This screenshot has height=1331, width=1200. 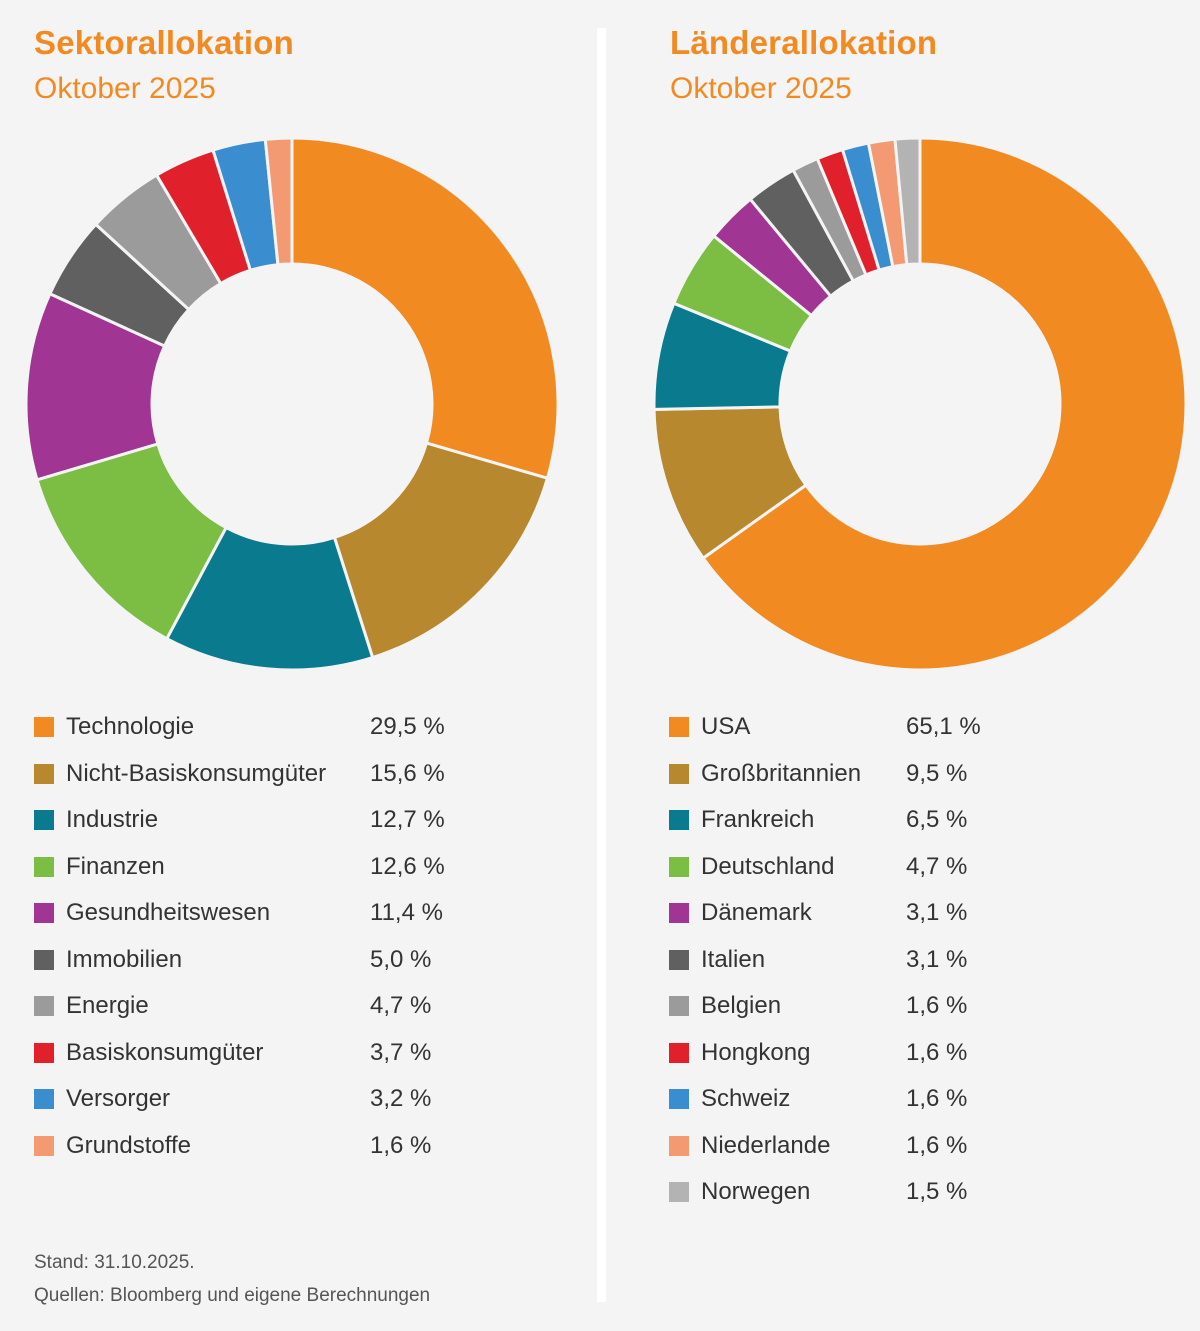 I want to click on country-legend-label: Niederlande, so click(x=766, y=1145).